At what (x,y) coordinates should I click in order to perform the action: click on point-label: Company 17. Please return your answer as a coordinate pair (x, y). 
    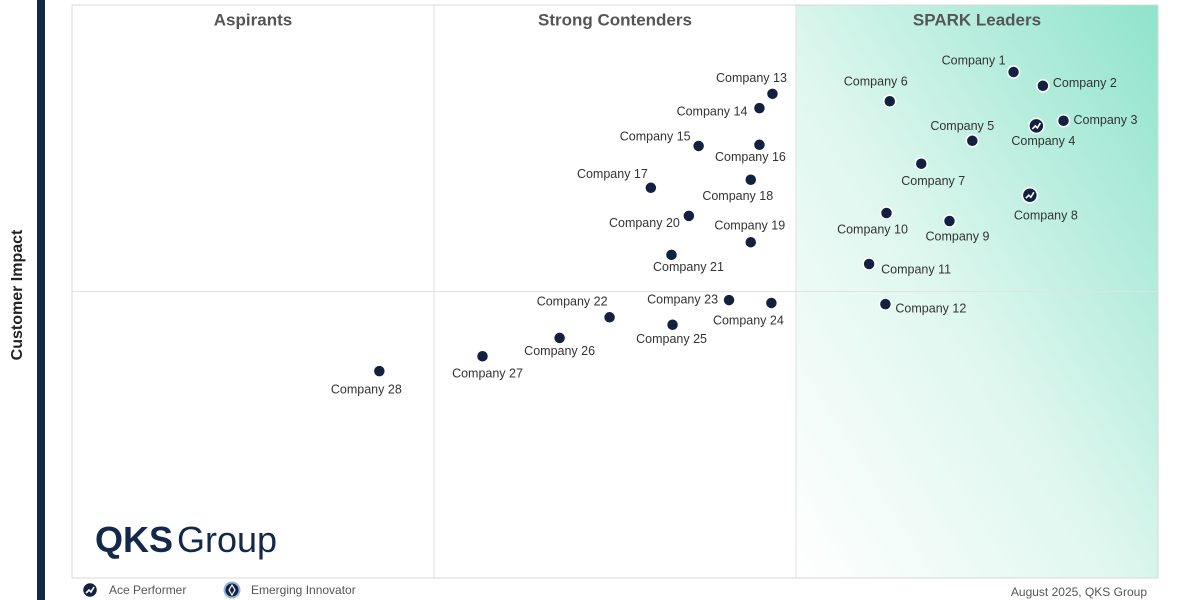
    Looking at the image, I should click on (612, 174).